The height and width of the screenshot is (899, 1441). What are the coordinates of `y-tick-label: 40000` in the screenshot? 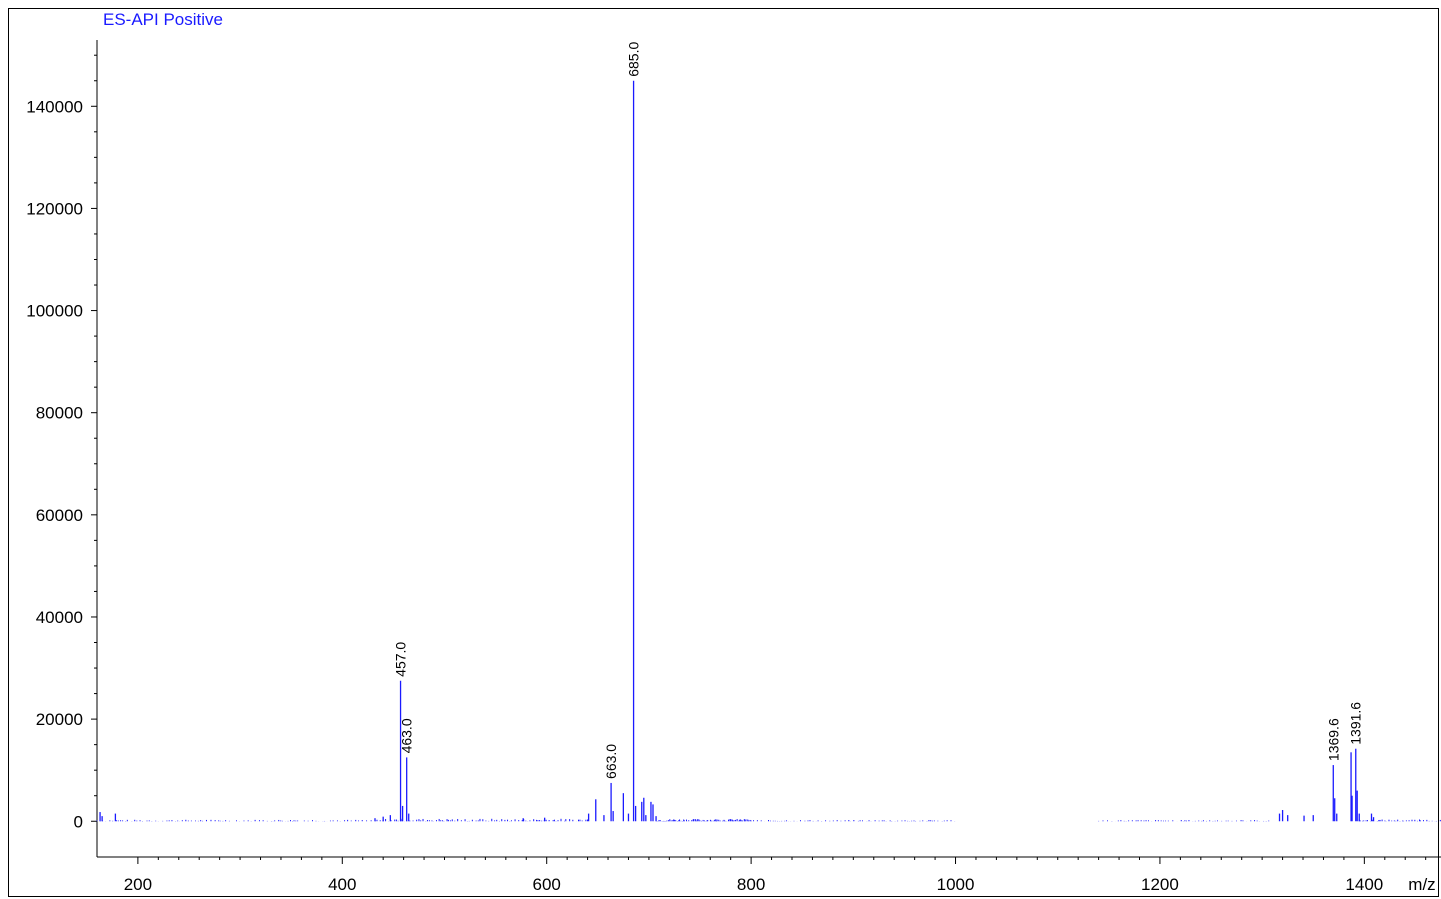 It's located at (59, 617).